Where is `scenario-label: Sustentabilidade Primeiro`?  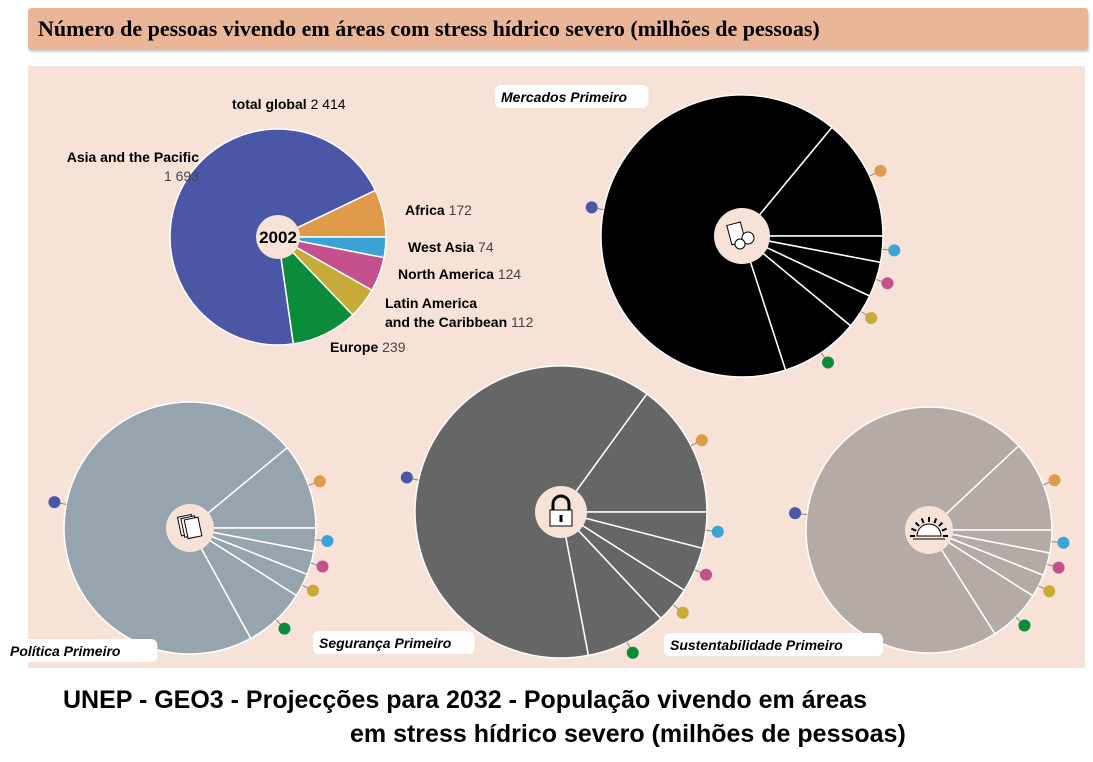
scenario-label: Sustentabilidade Primeiro is located at coordinates (756, 645).